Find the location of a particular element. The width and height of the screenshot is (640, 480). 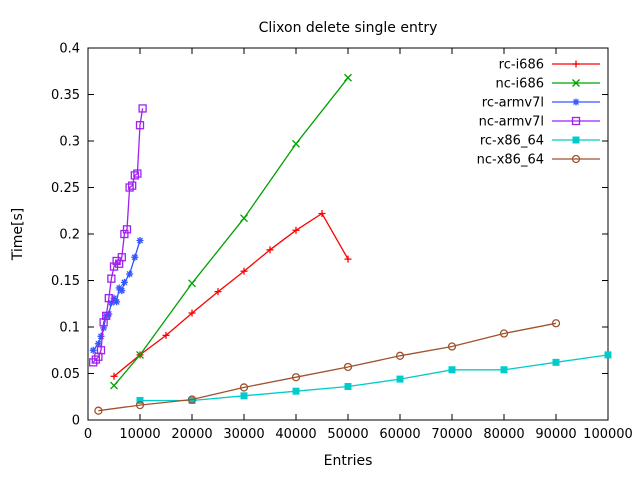

x-tick-label: 30000 is located at coordinates (243, 434).